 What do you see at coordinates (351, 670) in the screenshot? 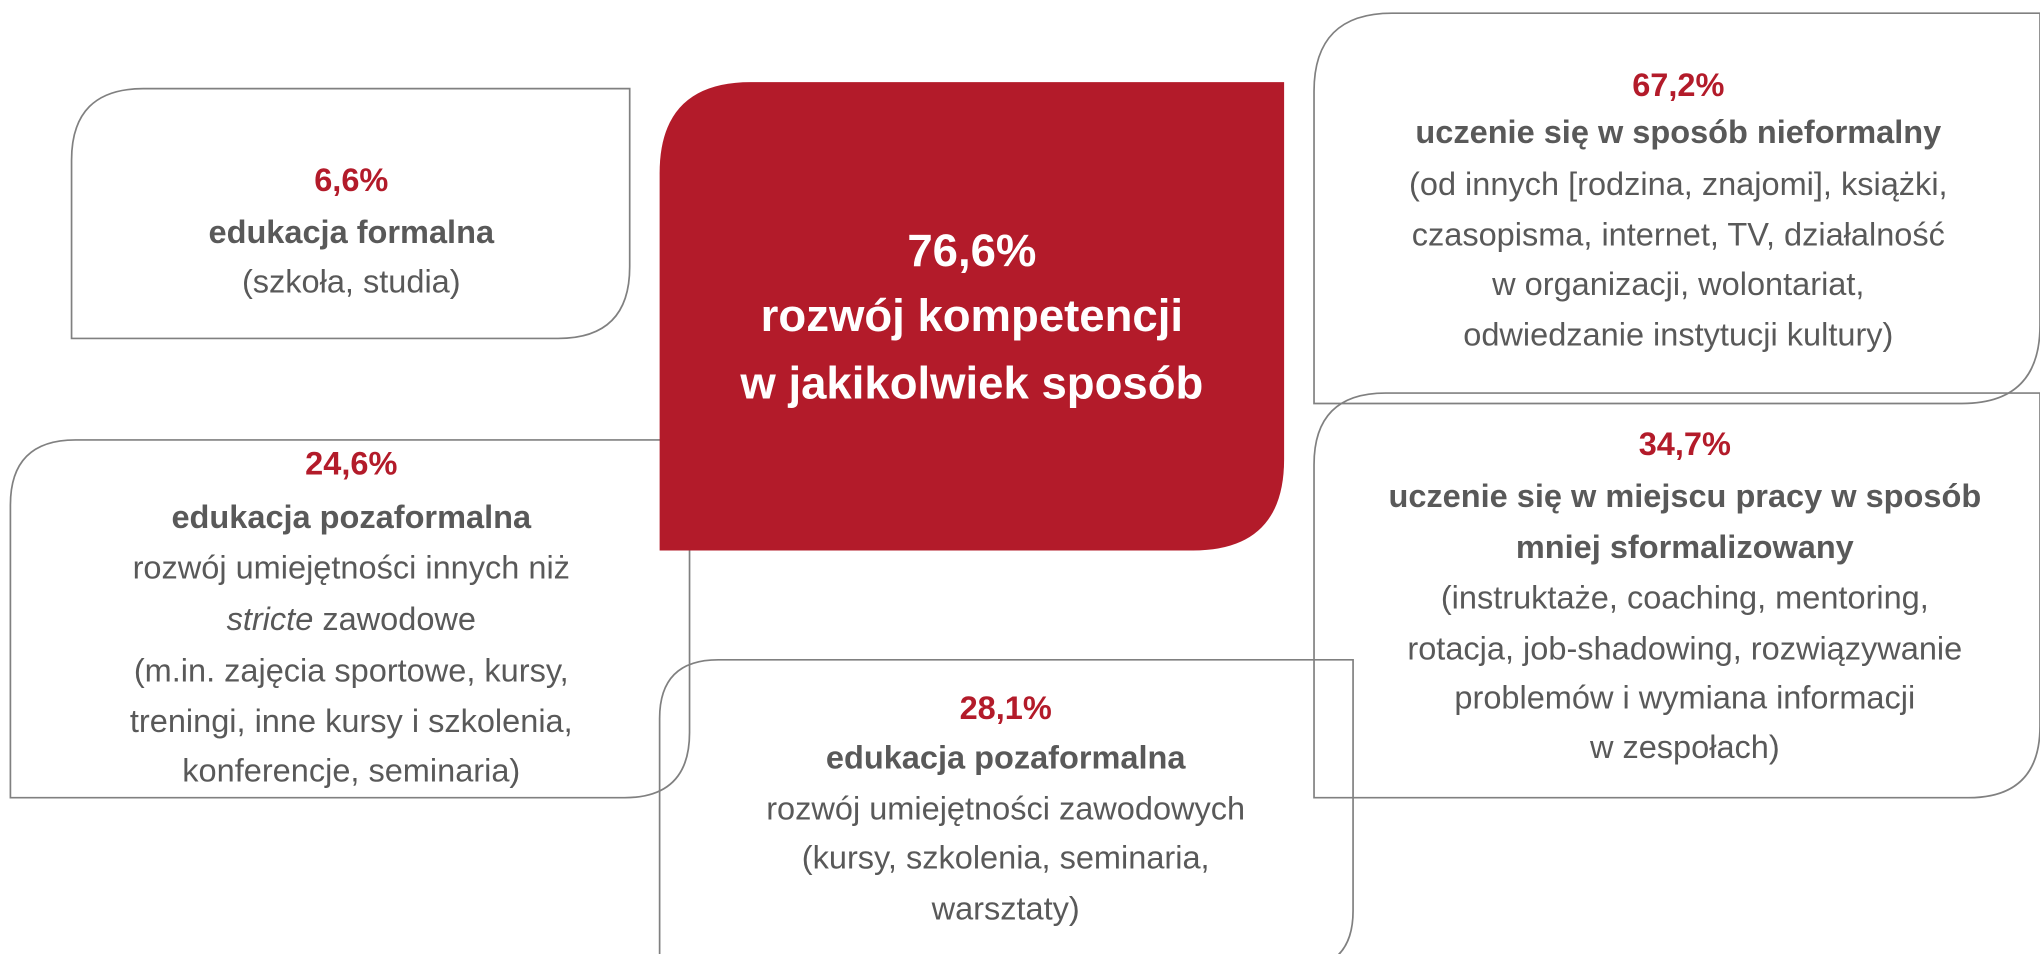
I see `box-line: (m.in. zajęcia sportowe, kursy,` at bounding box center [351, 670].